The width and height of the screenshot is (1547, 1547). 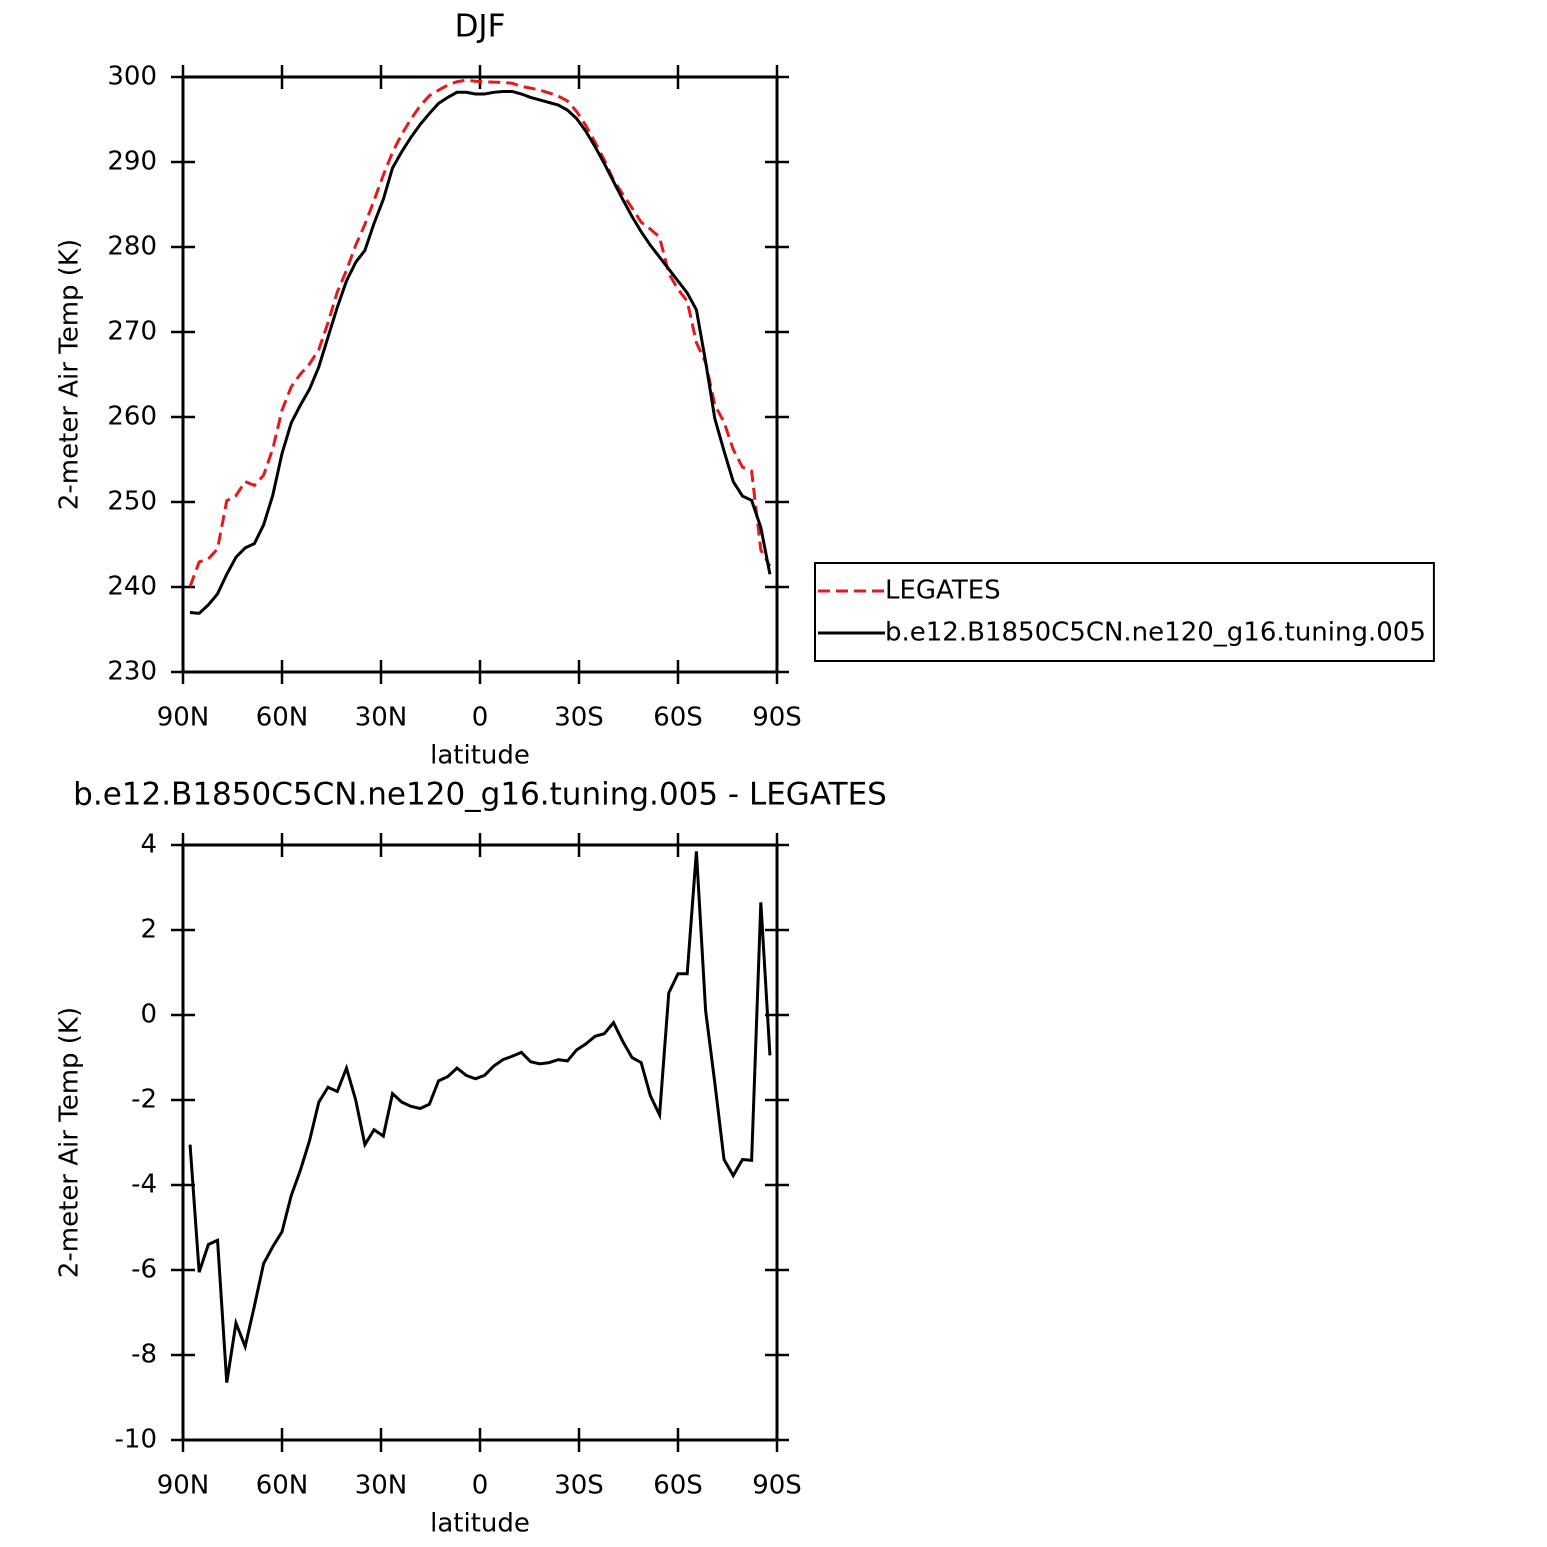 I want to click on y-tick-label: 300, so click(x=132, y=77).